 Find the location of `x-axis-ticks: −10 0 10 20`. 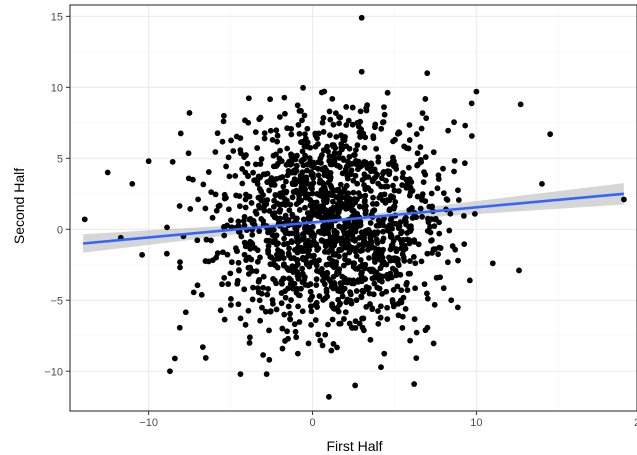

x-axis-ticks: −10 0 10 20 is located at coordinates (388, 420).